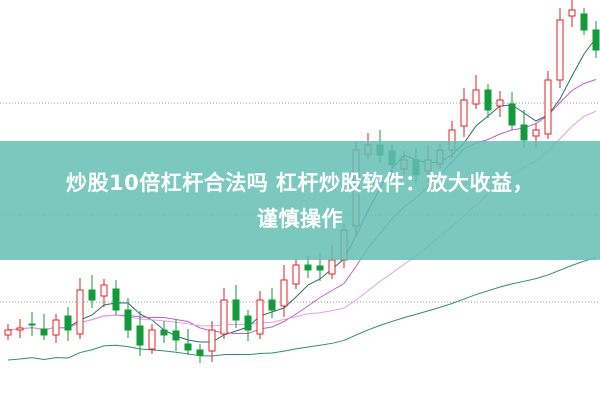  What do you see at coordinates (300, 218) in the screenshot?
I see `title-line-2: 谨慎操作` at bounding box center [300, 218].